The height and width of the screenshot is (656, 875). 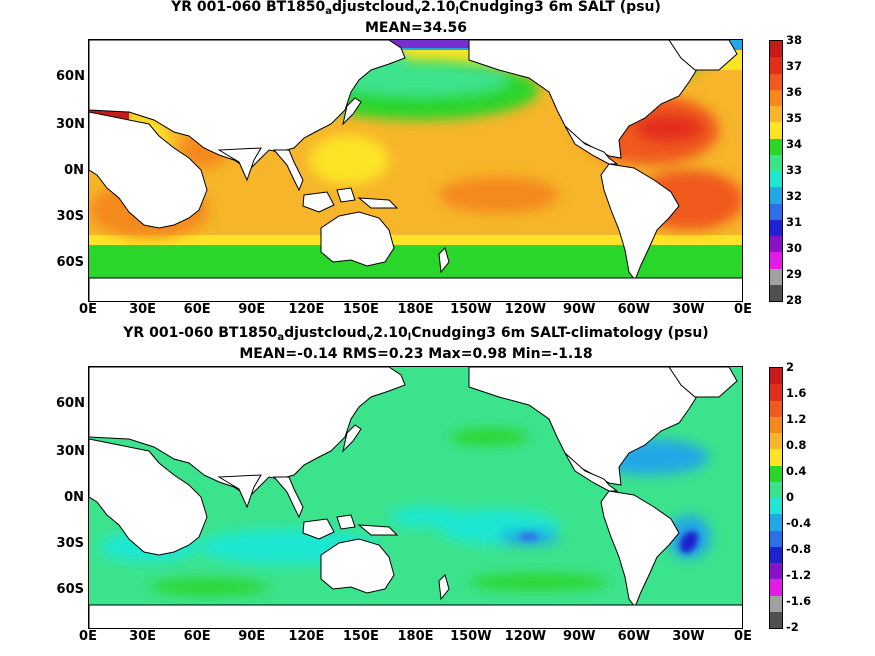 What do you see at coordinates (74, 170) in the screenshot?
I see `top-lat-label-0n: 0N` at bounding box center [74, 170].